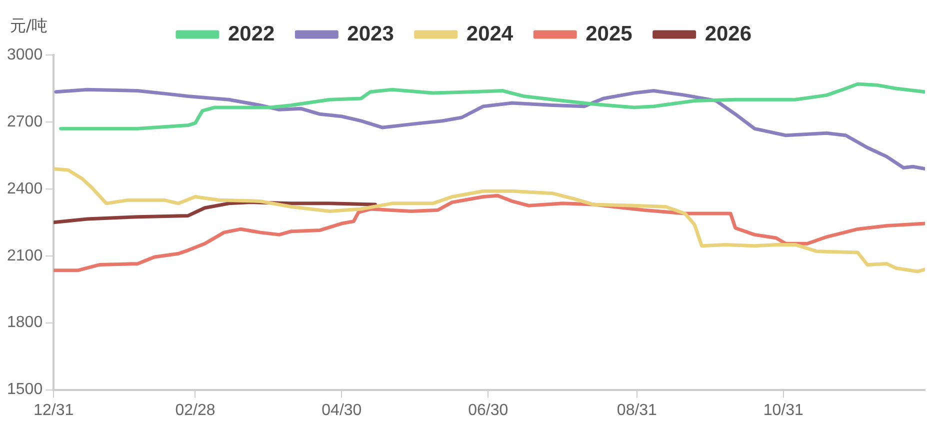 The width and height of the screenshot is (927, 425). What do you see at coordinates (25, 255) in the screenshot?
I see `y-tick-label: 2100` at bounding box center [25, 255].